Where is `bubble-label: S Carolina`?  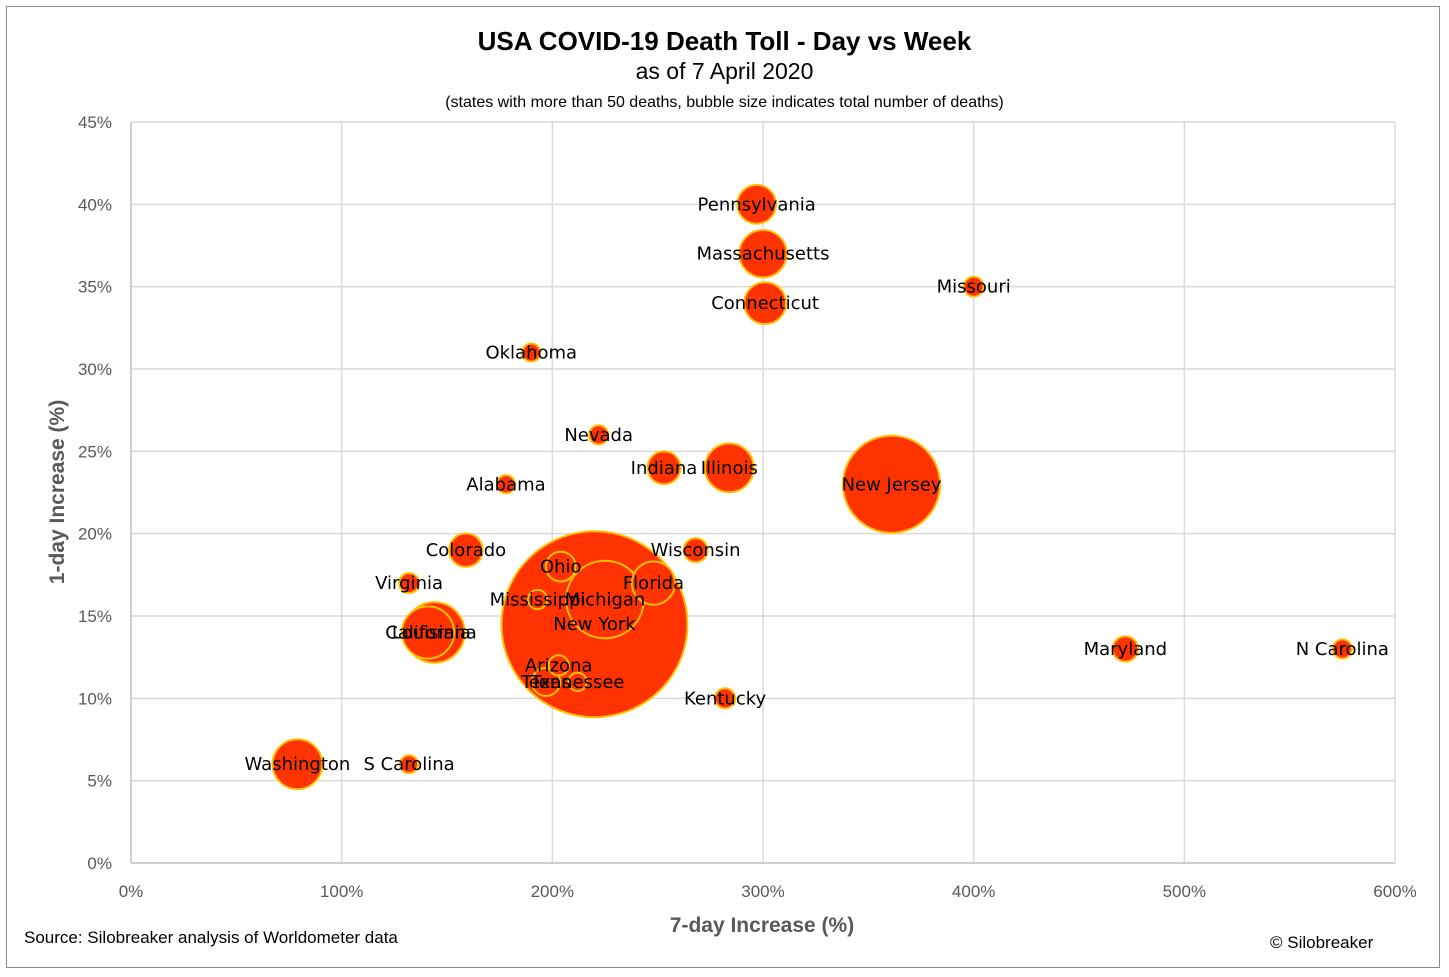 bubble-label: S Carolina is located at coordinates (408, 764).